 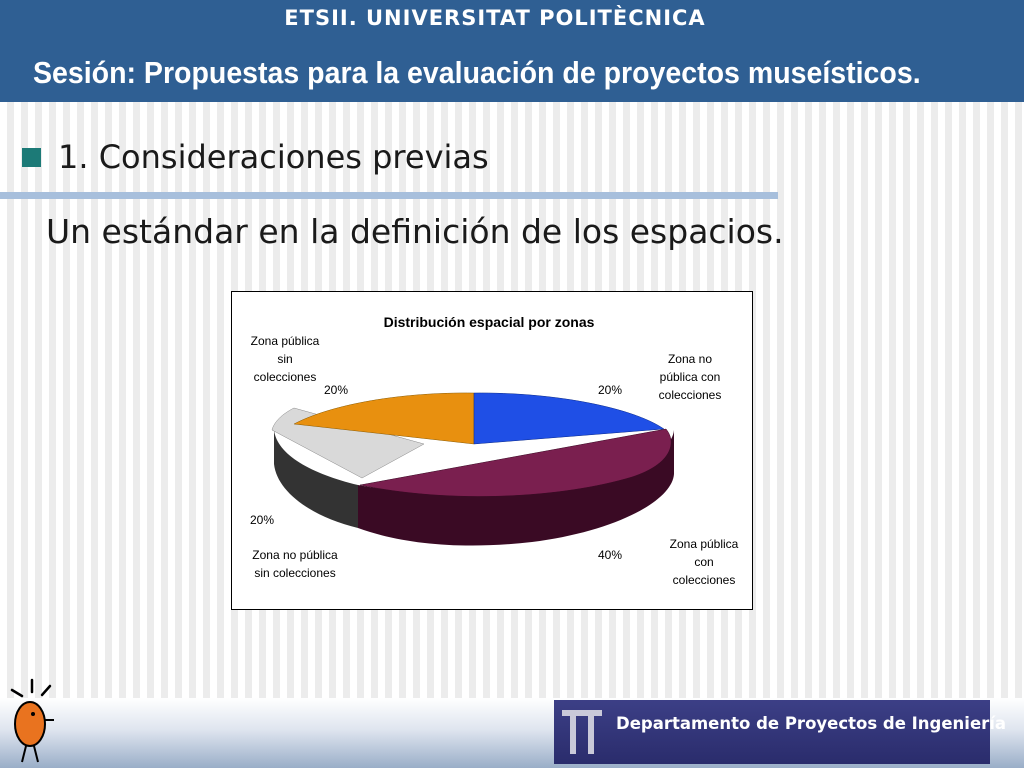 What do you see at coordinates (704, 562) in the screenshot?
I see `slice-label-zona-publica-con: Zona pública con colecciones` at bounding box center [704, 562].